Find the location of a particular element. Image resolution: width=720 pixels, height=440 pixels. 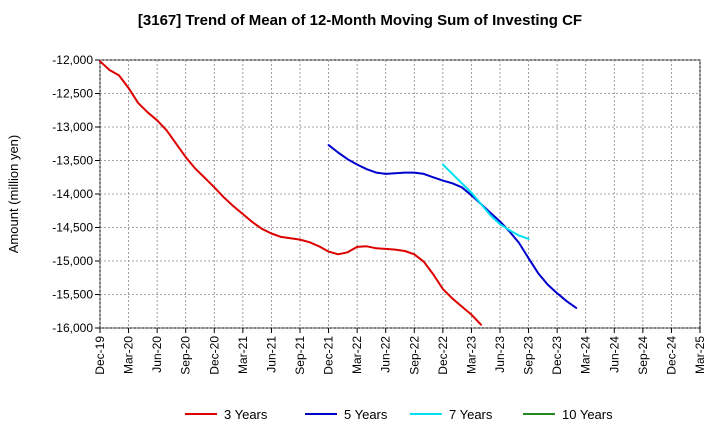

y-tick-label: -13,500 is located at coordinates (72, 161).